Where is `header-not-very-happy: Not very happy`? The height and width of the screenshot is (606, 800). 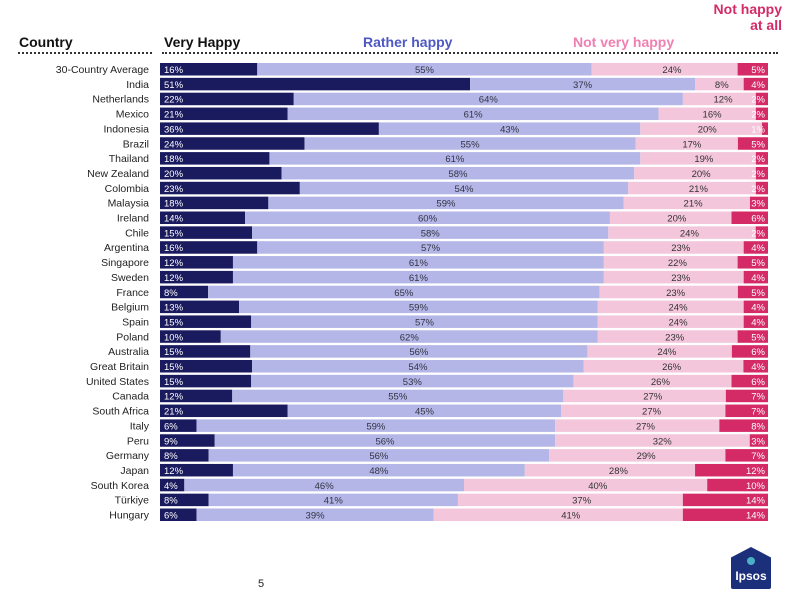 header-not-very-happy: Not very happy is located at coordinates (624, 42).